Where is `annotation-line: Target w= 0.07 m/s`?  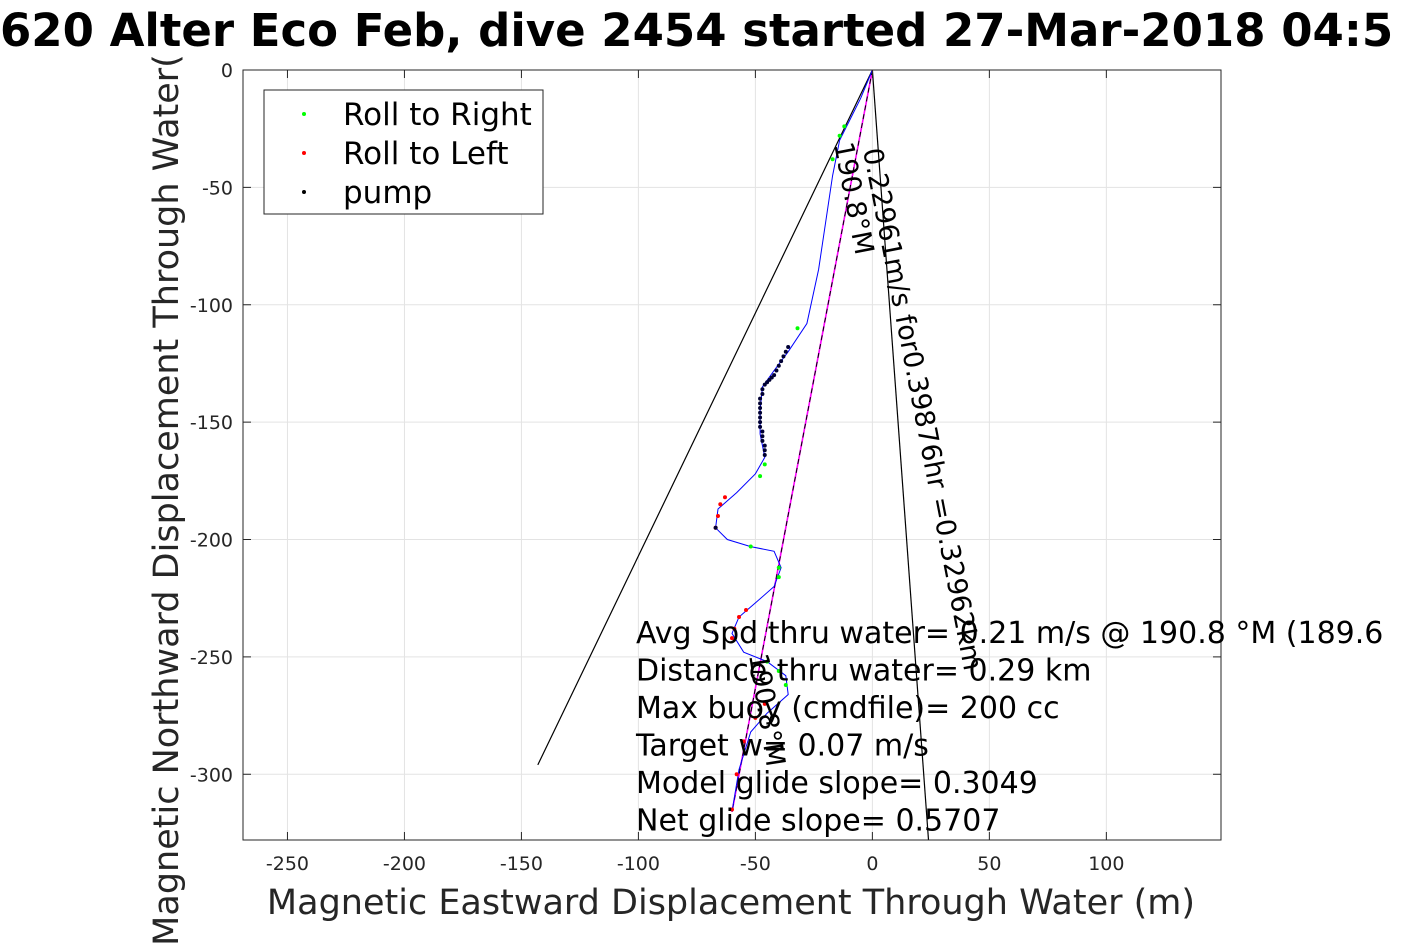 annotation-line: Target w= 0.07 m/s is located at coordinates (782, 746).